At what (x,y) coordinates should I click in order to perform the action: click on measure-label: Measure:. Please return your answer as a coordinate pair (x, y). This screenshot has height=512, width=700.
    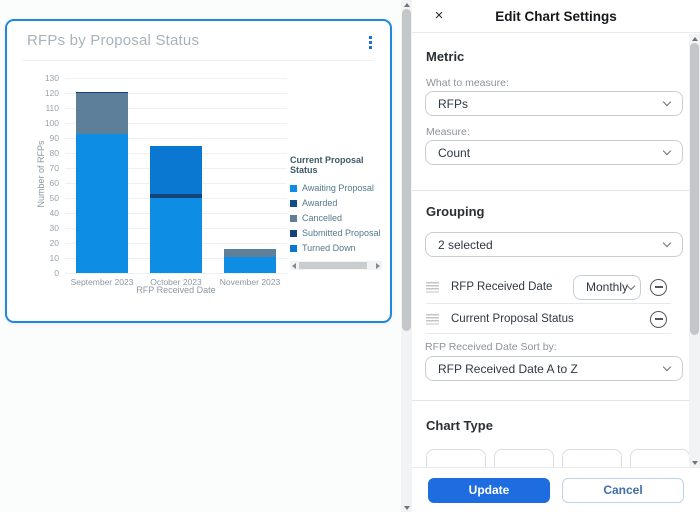
    Looking at the image, I should click on (448, 132).